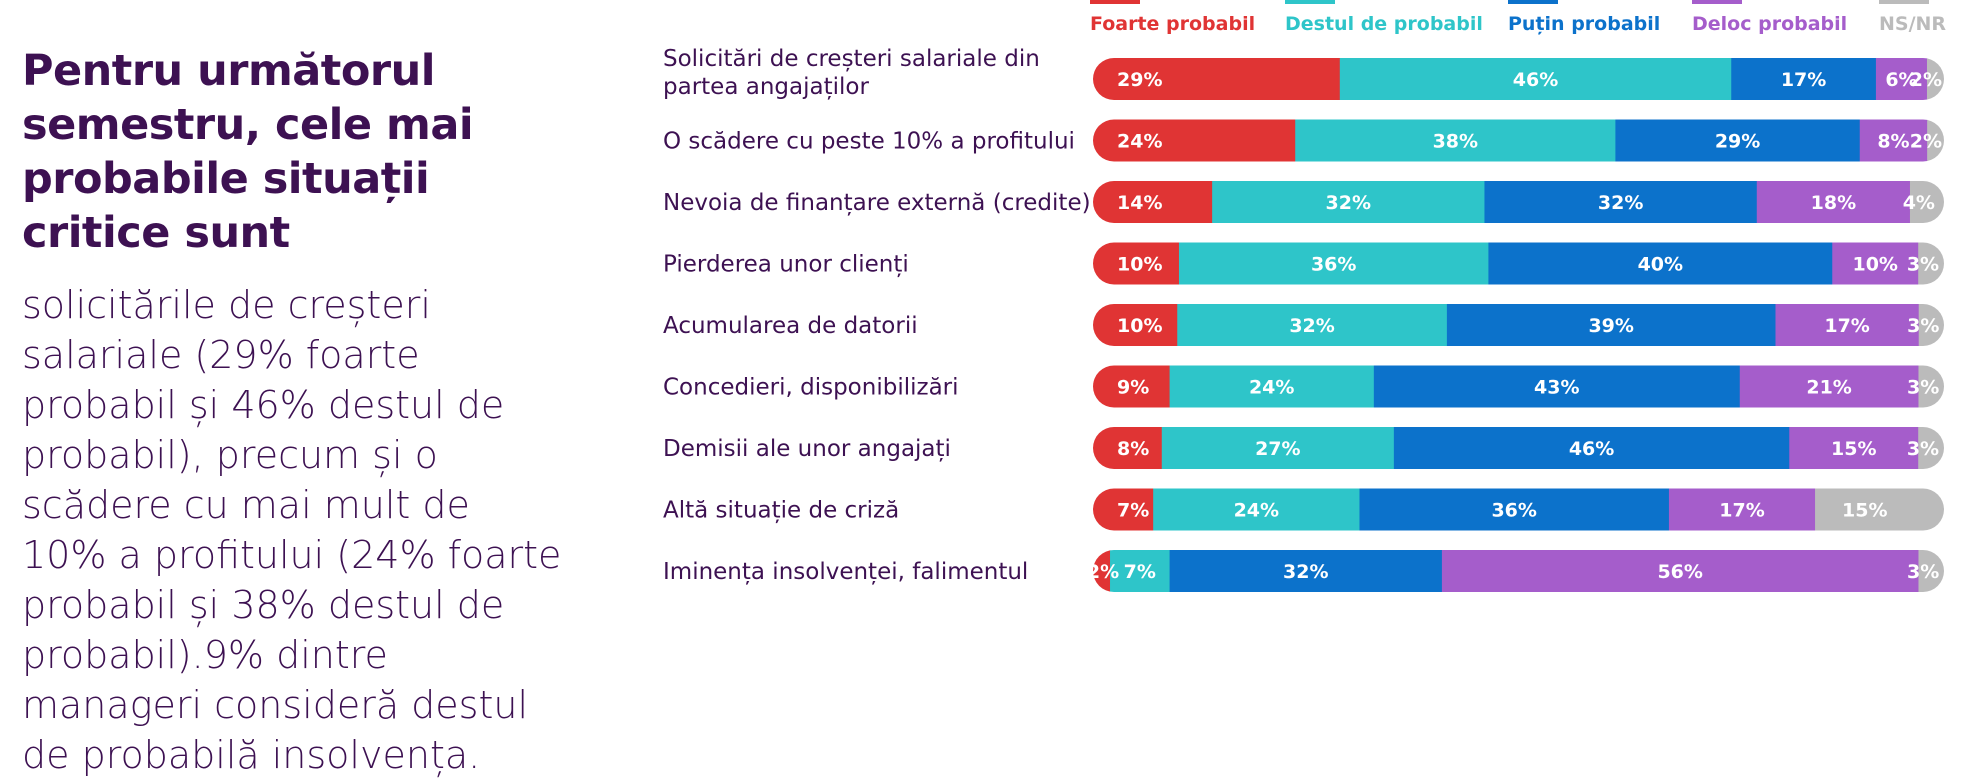 The width and height of the screenshot is (1961, 780). I want to click on legend-label: NS/NR, so click(1912, 24).